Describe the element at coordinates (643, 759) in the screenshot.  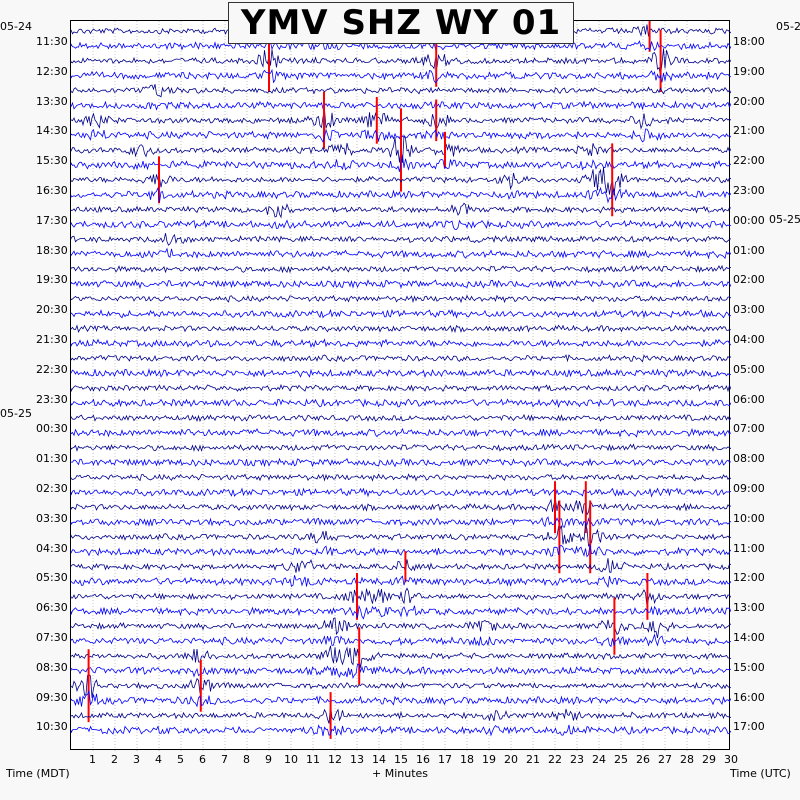
I see `x-tick-label: 26` at that location.